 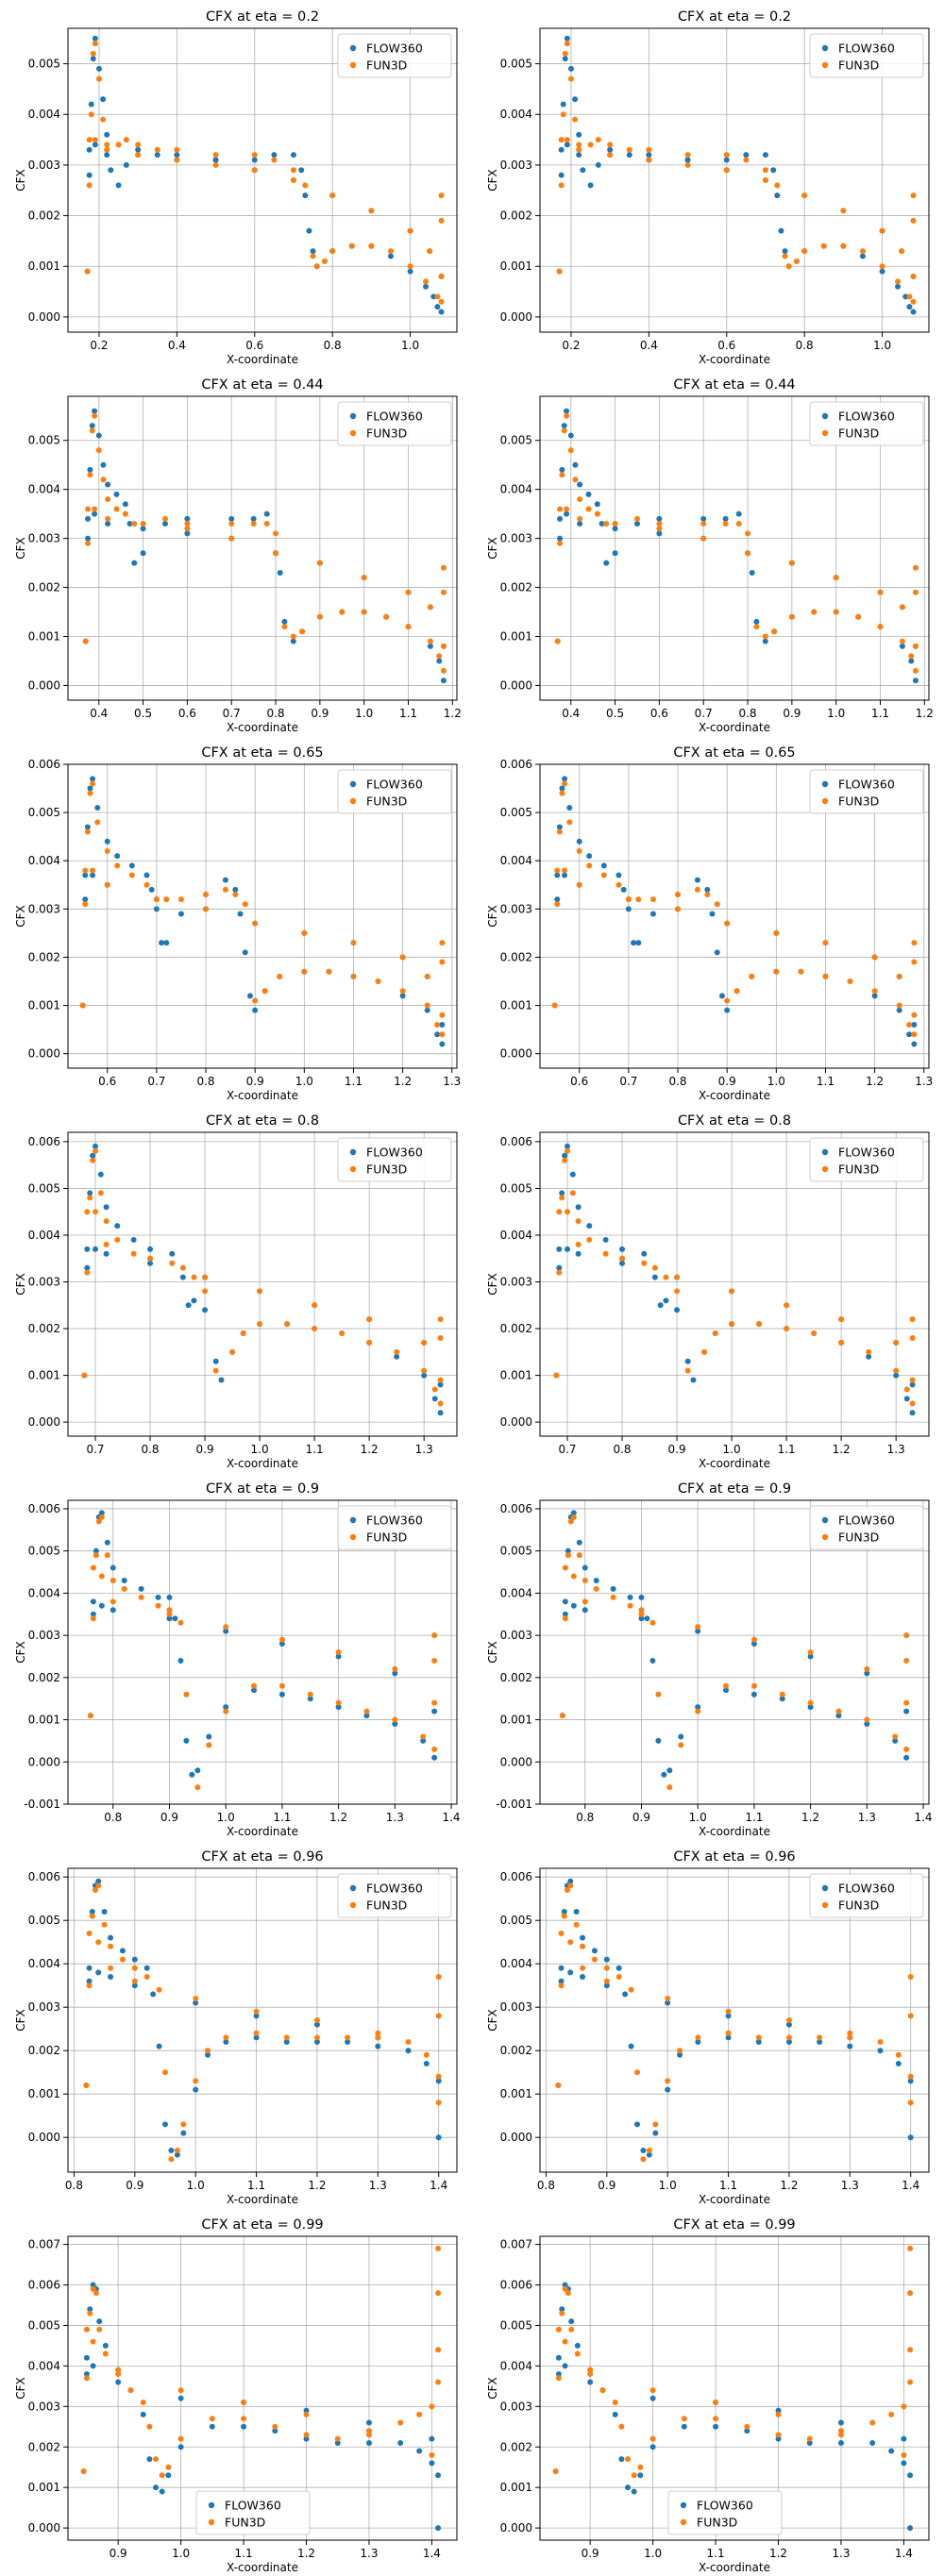 I want to click on y-tick-label: 0.003, so click(x=516, y=538).